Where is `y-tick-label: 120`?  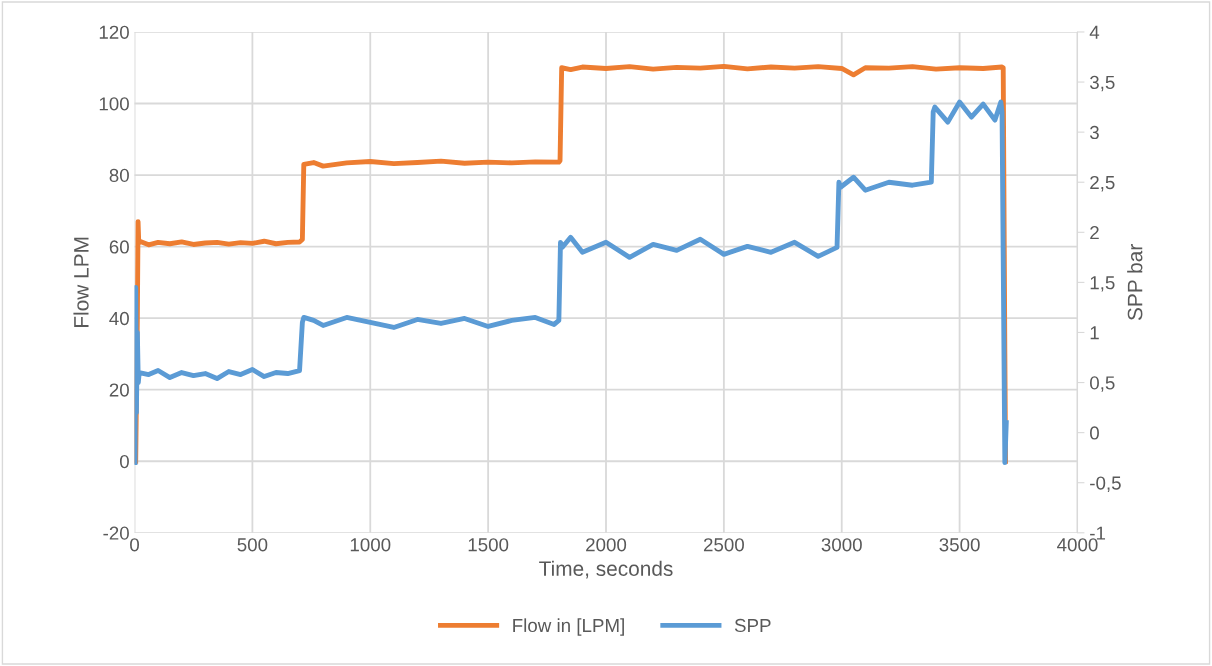
y-tick-label: 120 is located at coordinates (114, 32).